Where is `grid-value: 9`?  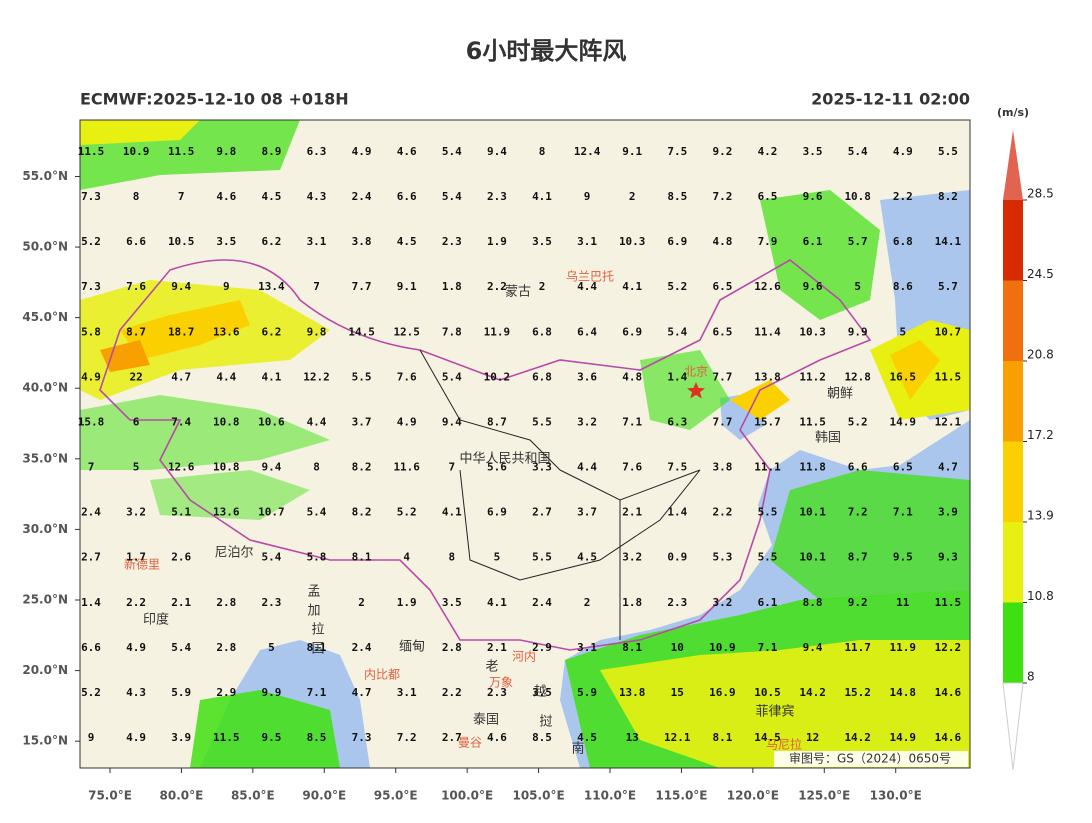
grid-value: 9 is located at coordinates (587, 196).